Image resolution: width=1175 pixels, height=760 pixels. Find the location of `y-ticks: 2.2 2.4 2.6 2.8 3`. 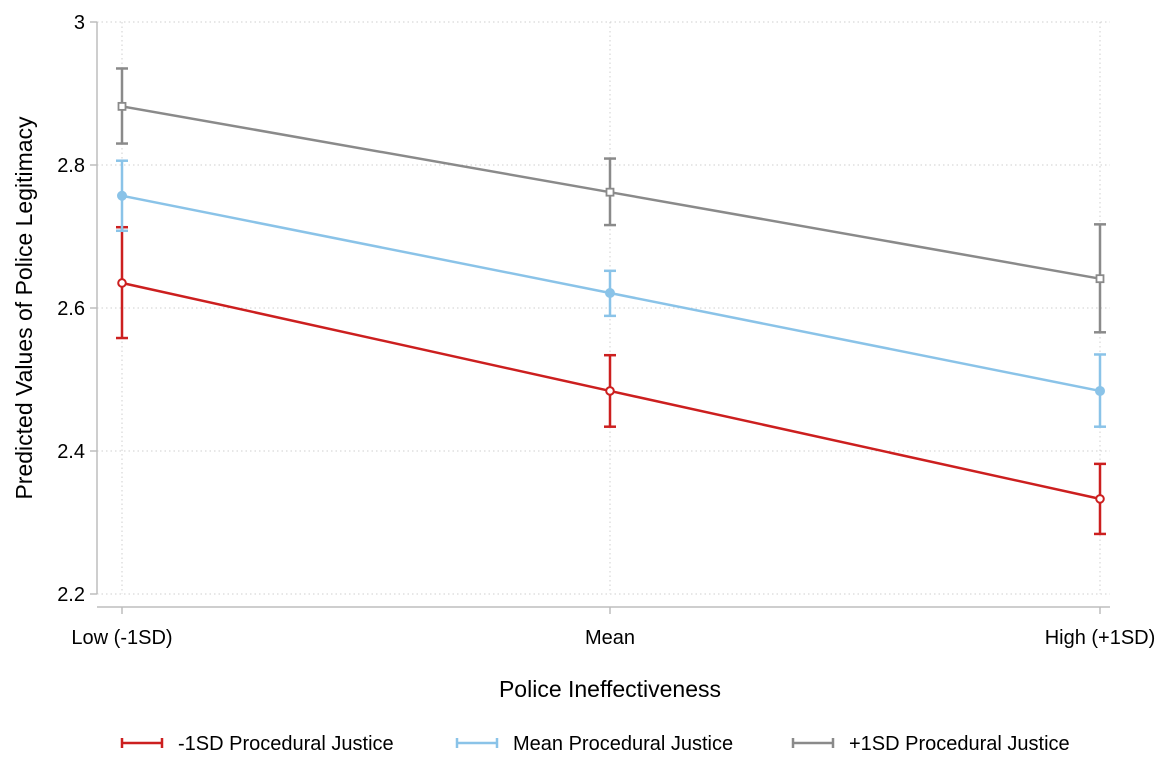

y-ticks: 2.2 2.4 2.6 2.8 3 is located at coordinates (77, 309).